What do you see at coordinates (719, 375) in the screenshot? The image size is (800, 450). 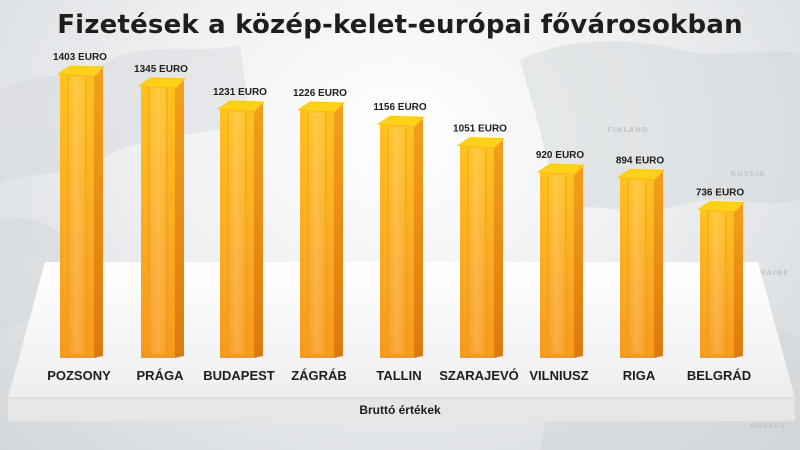 I see `category-label: BELGRÁD` at bounding box center [719, 375].